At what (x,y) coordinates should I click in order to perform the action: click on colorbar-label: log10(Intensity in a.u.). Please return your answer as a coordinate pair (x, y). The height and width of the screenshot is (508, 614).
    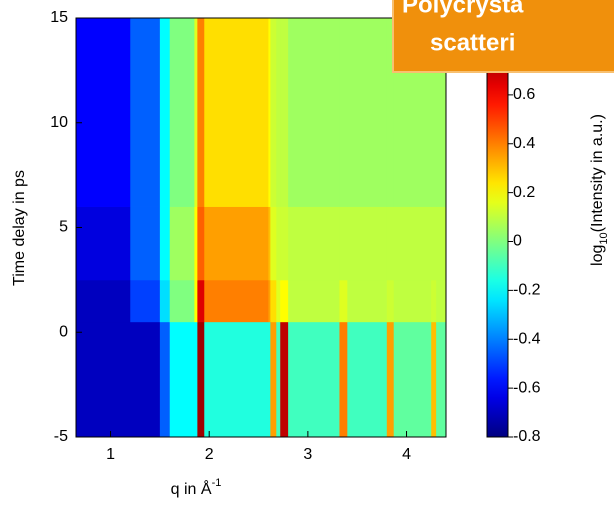
    Looking at the image, I should click on (599, 190).